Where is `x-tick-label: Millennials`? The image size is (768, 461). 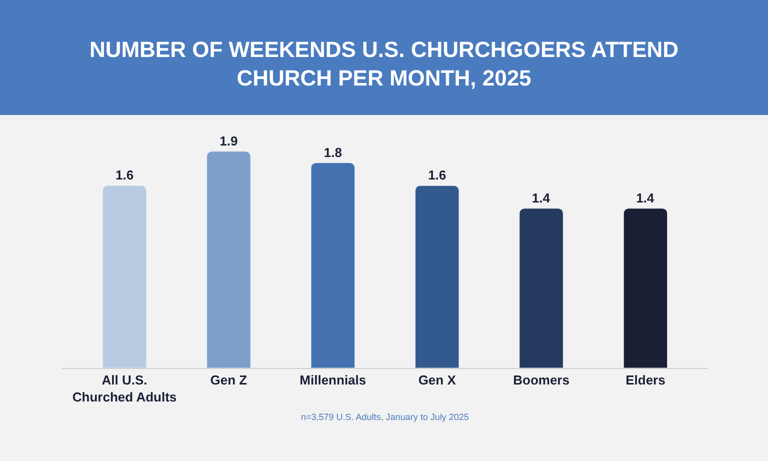
x-tick-label: Millennials is located at coordinates (333, 380).